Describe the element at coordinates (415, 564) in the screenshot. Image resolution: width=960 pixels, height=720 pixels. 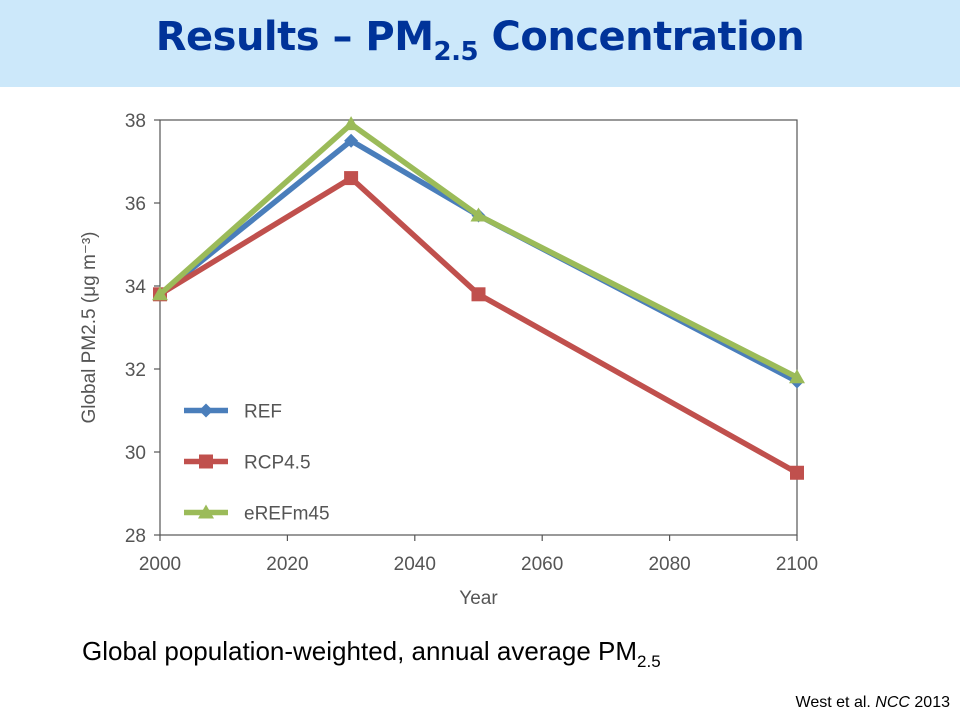
I see `x-tick-label: 2040` at that location.